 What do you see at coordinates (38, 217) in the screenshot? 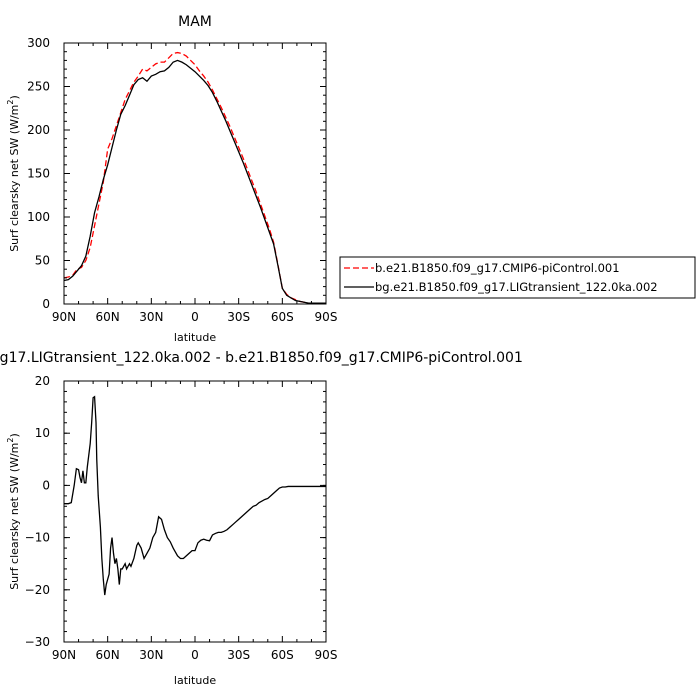
I see `top-y-tick-label: 100` at bounding box center [38, 217].